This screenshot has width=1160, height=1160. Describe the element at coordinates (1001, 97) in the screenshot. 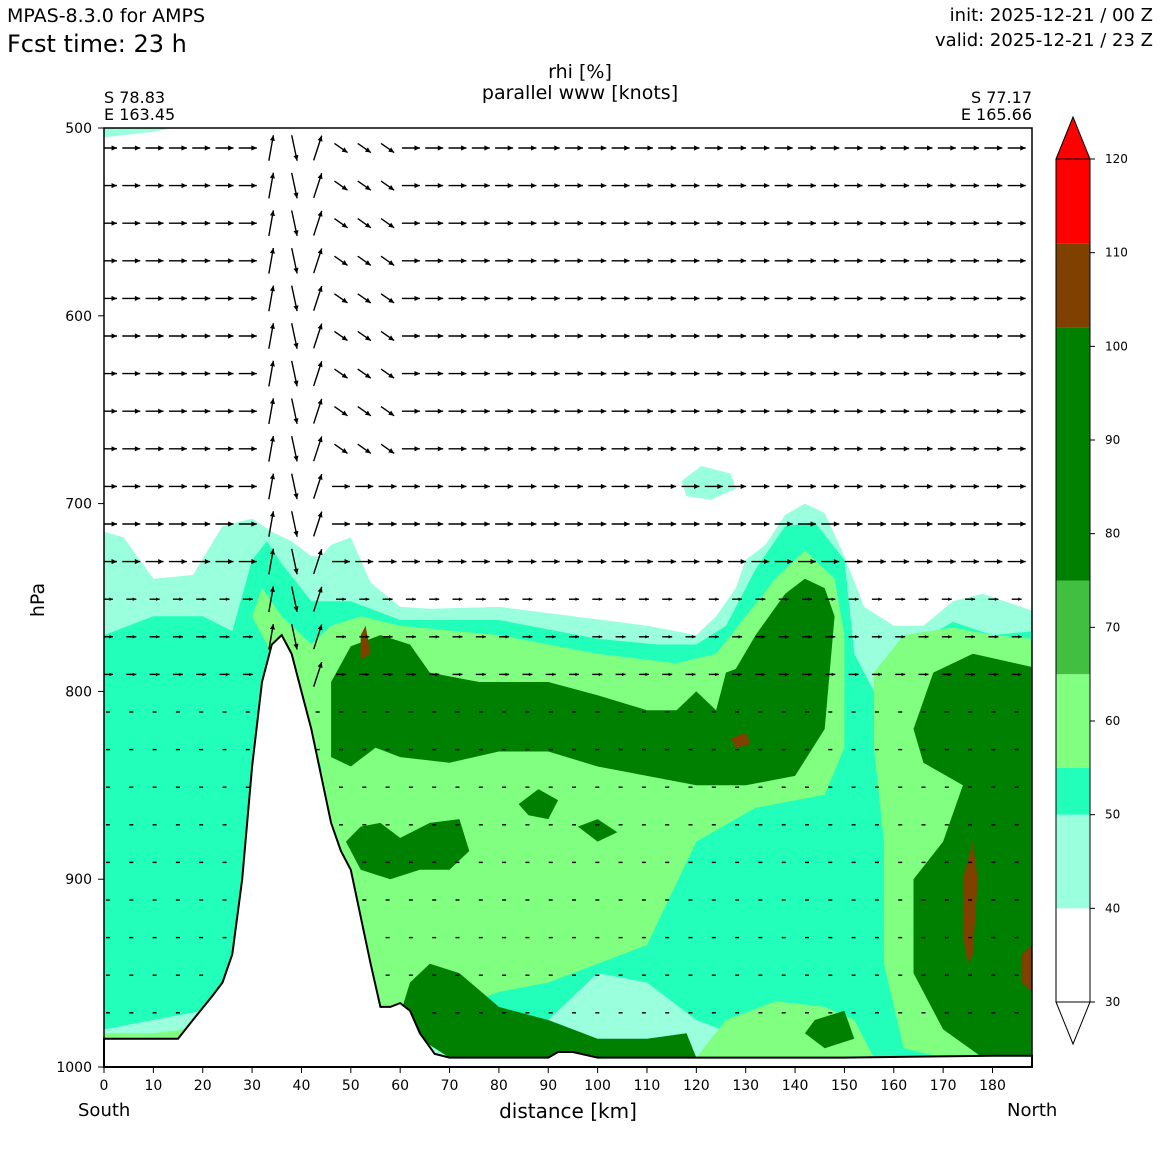

I see `end-lat-label: S 77.17` at that location.